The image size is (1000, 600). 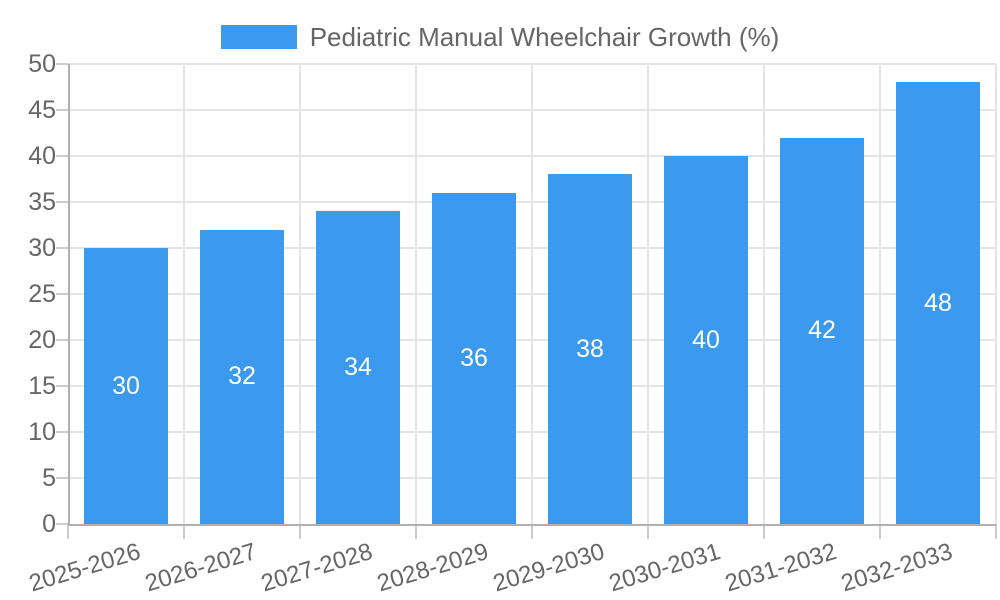 I want to click on legend: Pediatric Manual Wheelchair Growth (%), so click(x=500, y=37).